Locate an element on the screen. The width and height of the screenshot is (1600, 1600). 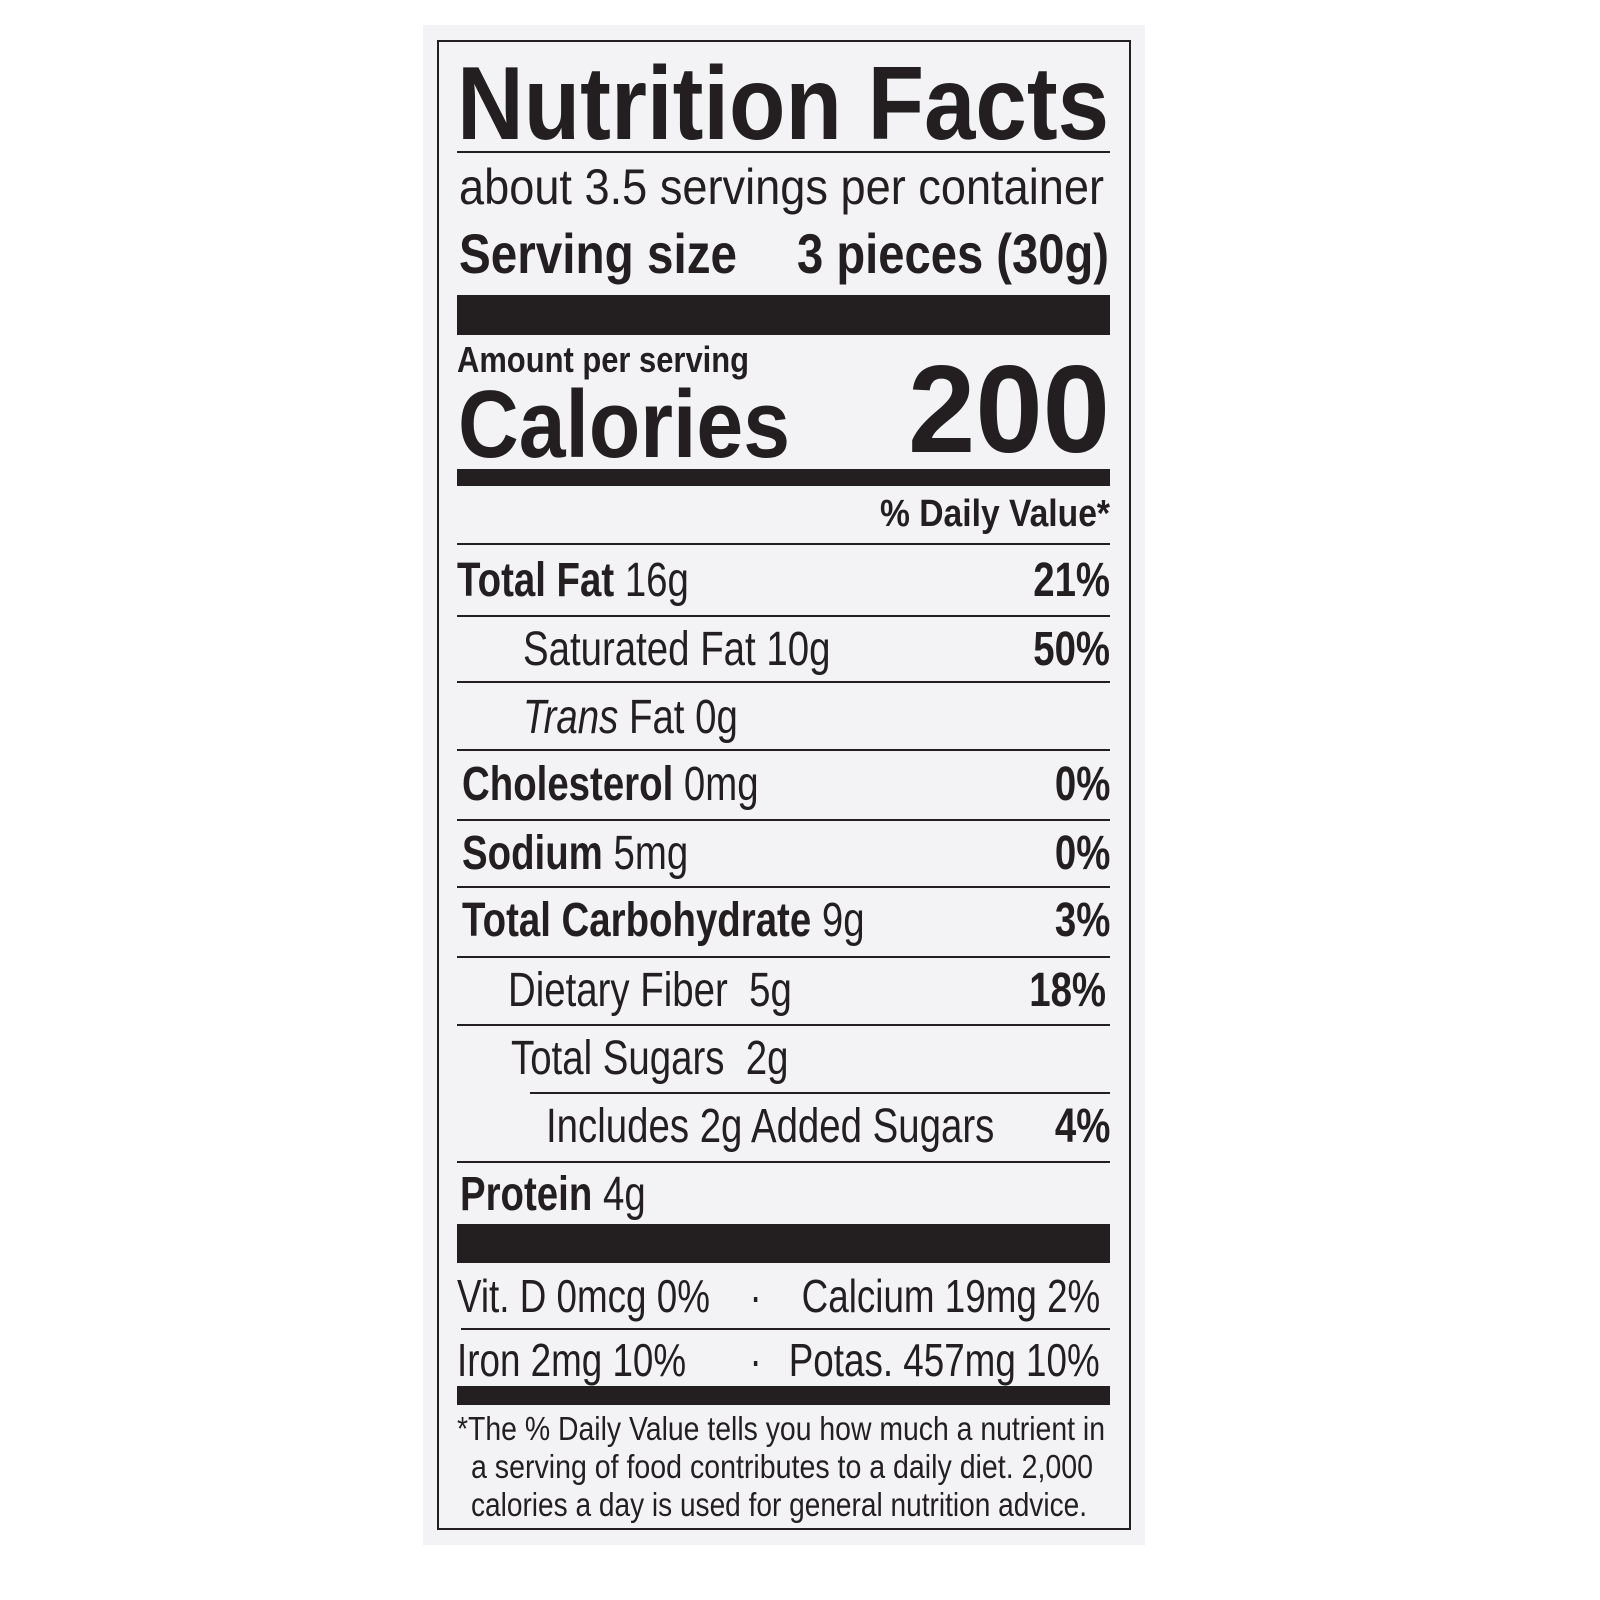
nutrient-name: Sodium is located at coordinates (532, 853).